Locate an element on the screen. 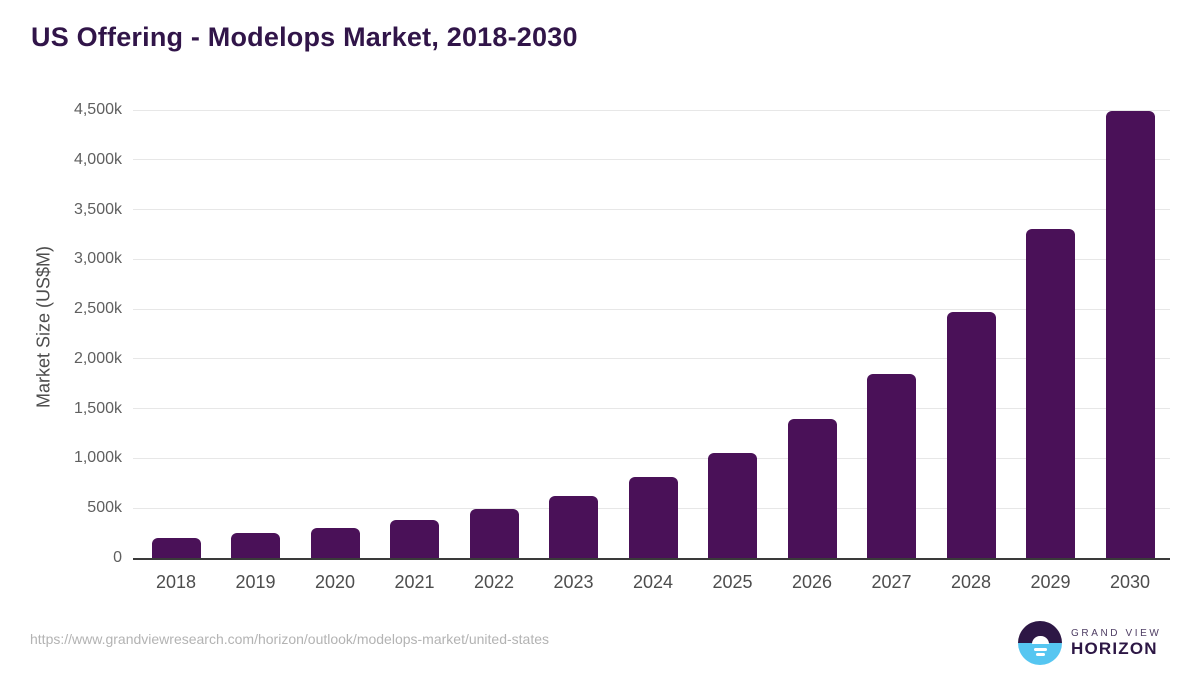 Image resolution: width=1200 pixels, height=675 pixels. x-tick-label: 2028 is located at coordinates (971, 582).